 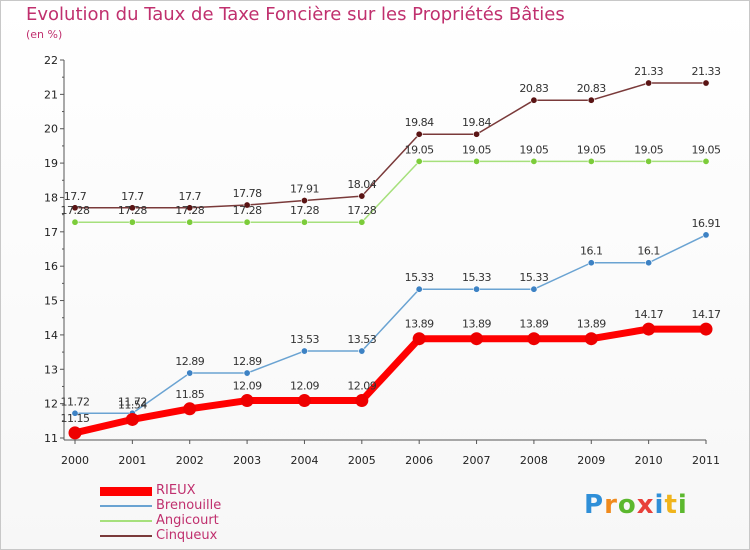 I want to click on data-label-cinqueux: 17.78, so click(x=247, y=193).